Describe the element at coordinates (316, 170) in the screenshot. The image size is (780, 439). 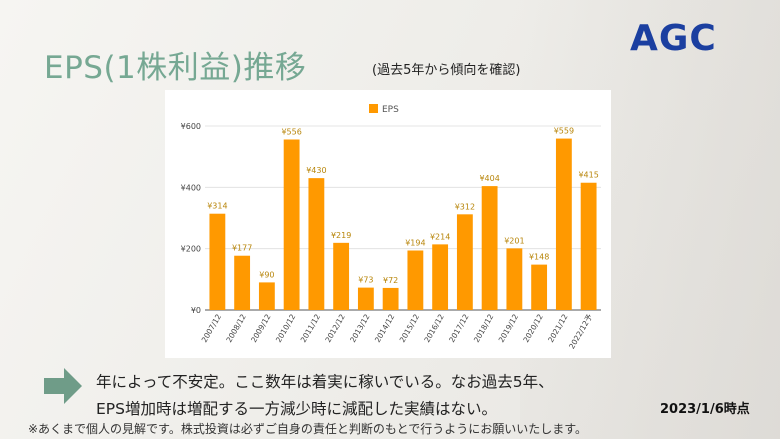
I see `data-label: ¥430` at that location.